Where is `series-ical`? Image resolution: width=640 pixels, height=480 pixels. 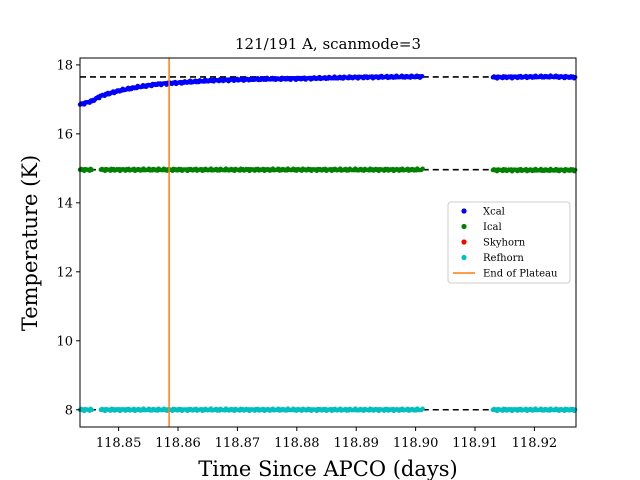
series-ical is located at coordinates (327, 170).